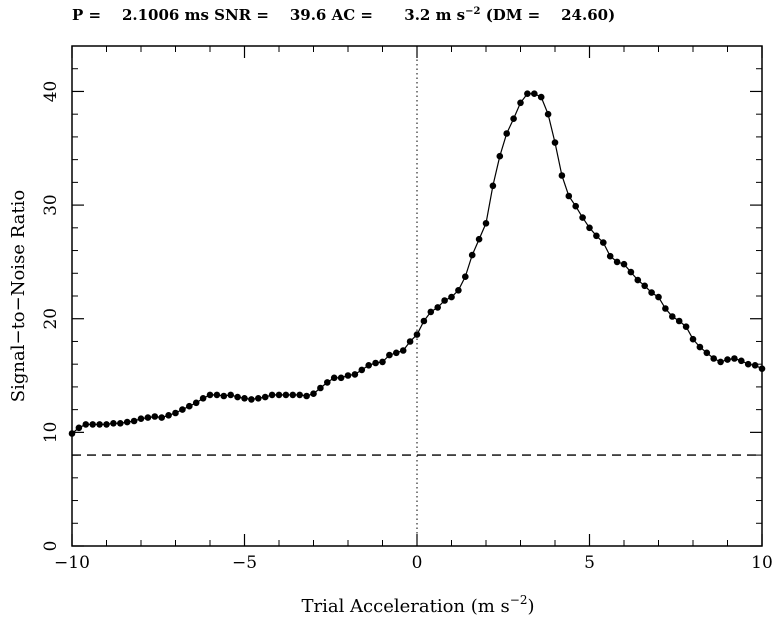  What do you see at coordinates (269, 15) in the screenshot?
I see `header-text: P = 2.1006 ms SNR = 39.6 AC = 3.2 m s` at bounding box center [269, 15].